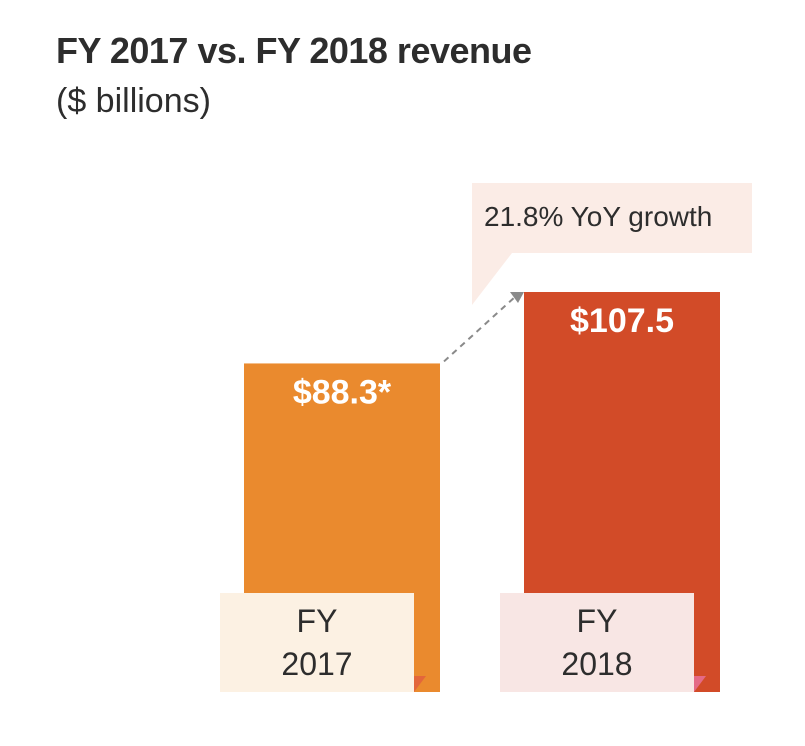 The image size is (805, 746). What do you see at coordinates (517, 297) in the screenshot?
I see `growth-arrow-head` at bounding box center [517, 297].